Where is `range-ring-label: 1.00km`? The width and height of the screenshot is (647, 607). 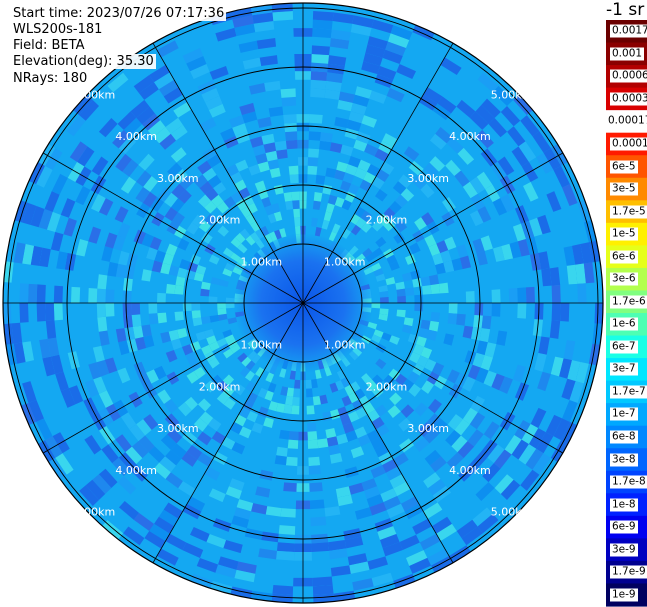
range-ring-label: 1.00km is located at coordinates (345, 261).